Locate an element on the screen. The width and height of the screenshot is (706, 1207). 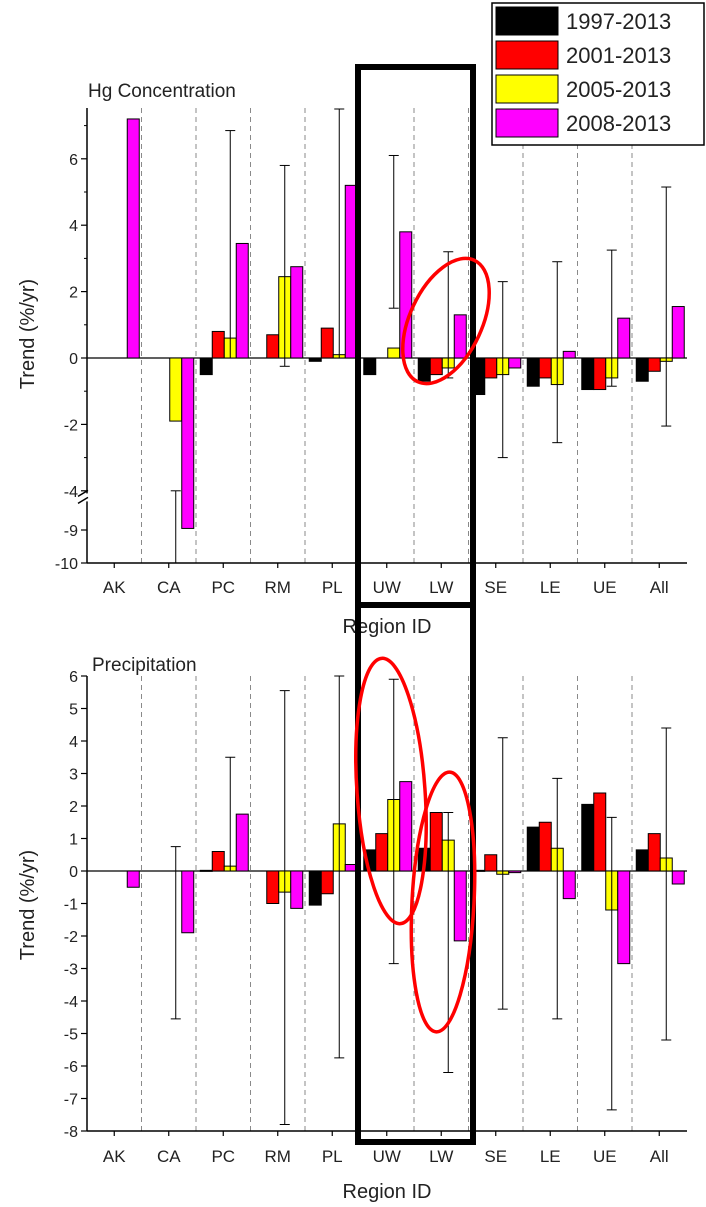
panel-title-hg: Hg Concentration is located at coordinates (162, 91).